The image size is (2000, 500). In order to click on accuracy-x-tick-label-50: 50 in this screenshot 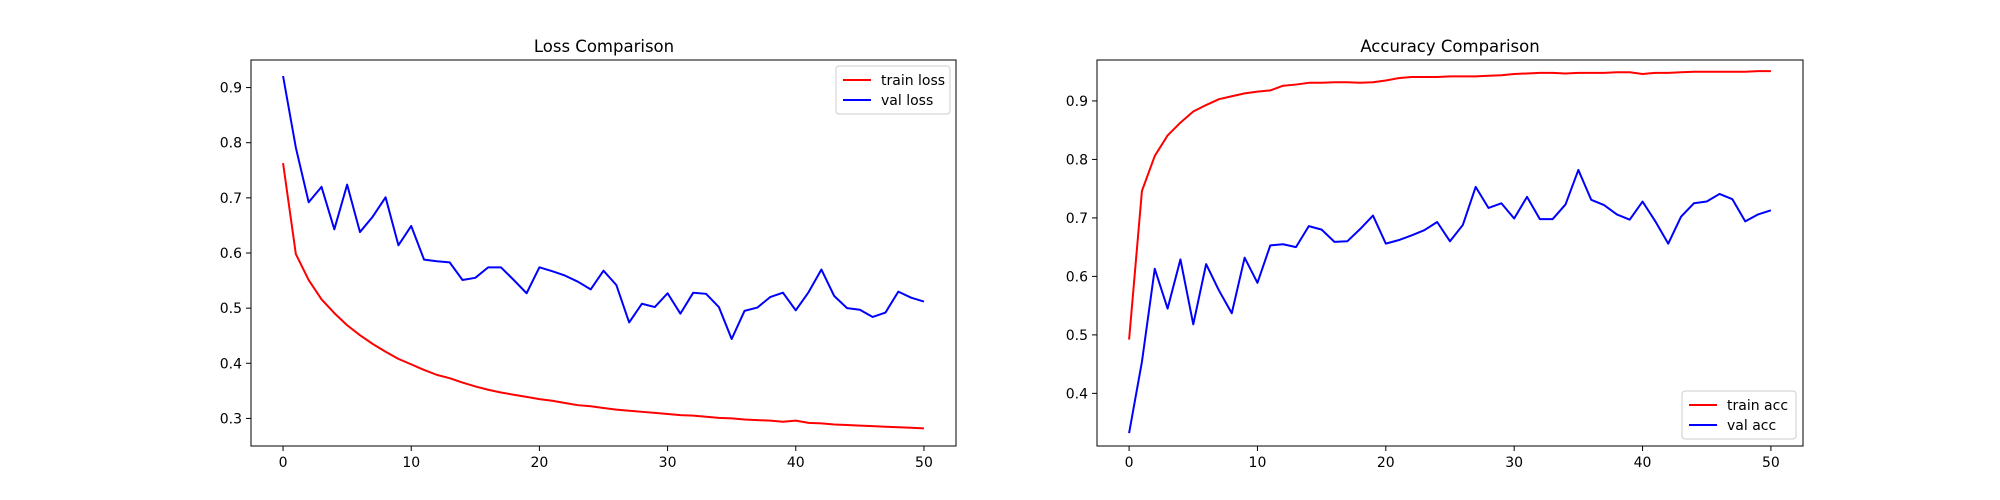, I will do `click(1771, 463)`.